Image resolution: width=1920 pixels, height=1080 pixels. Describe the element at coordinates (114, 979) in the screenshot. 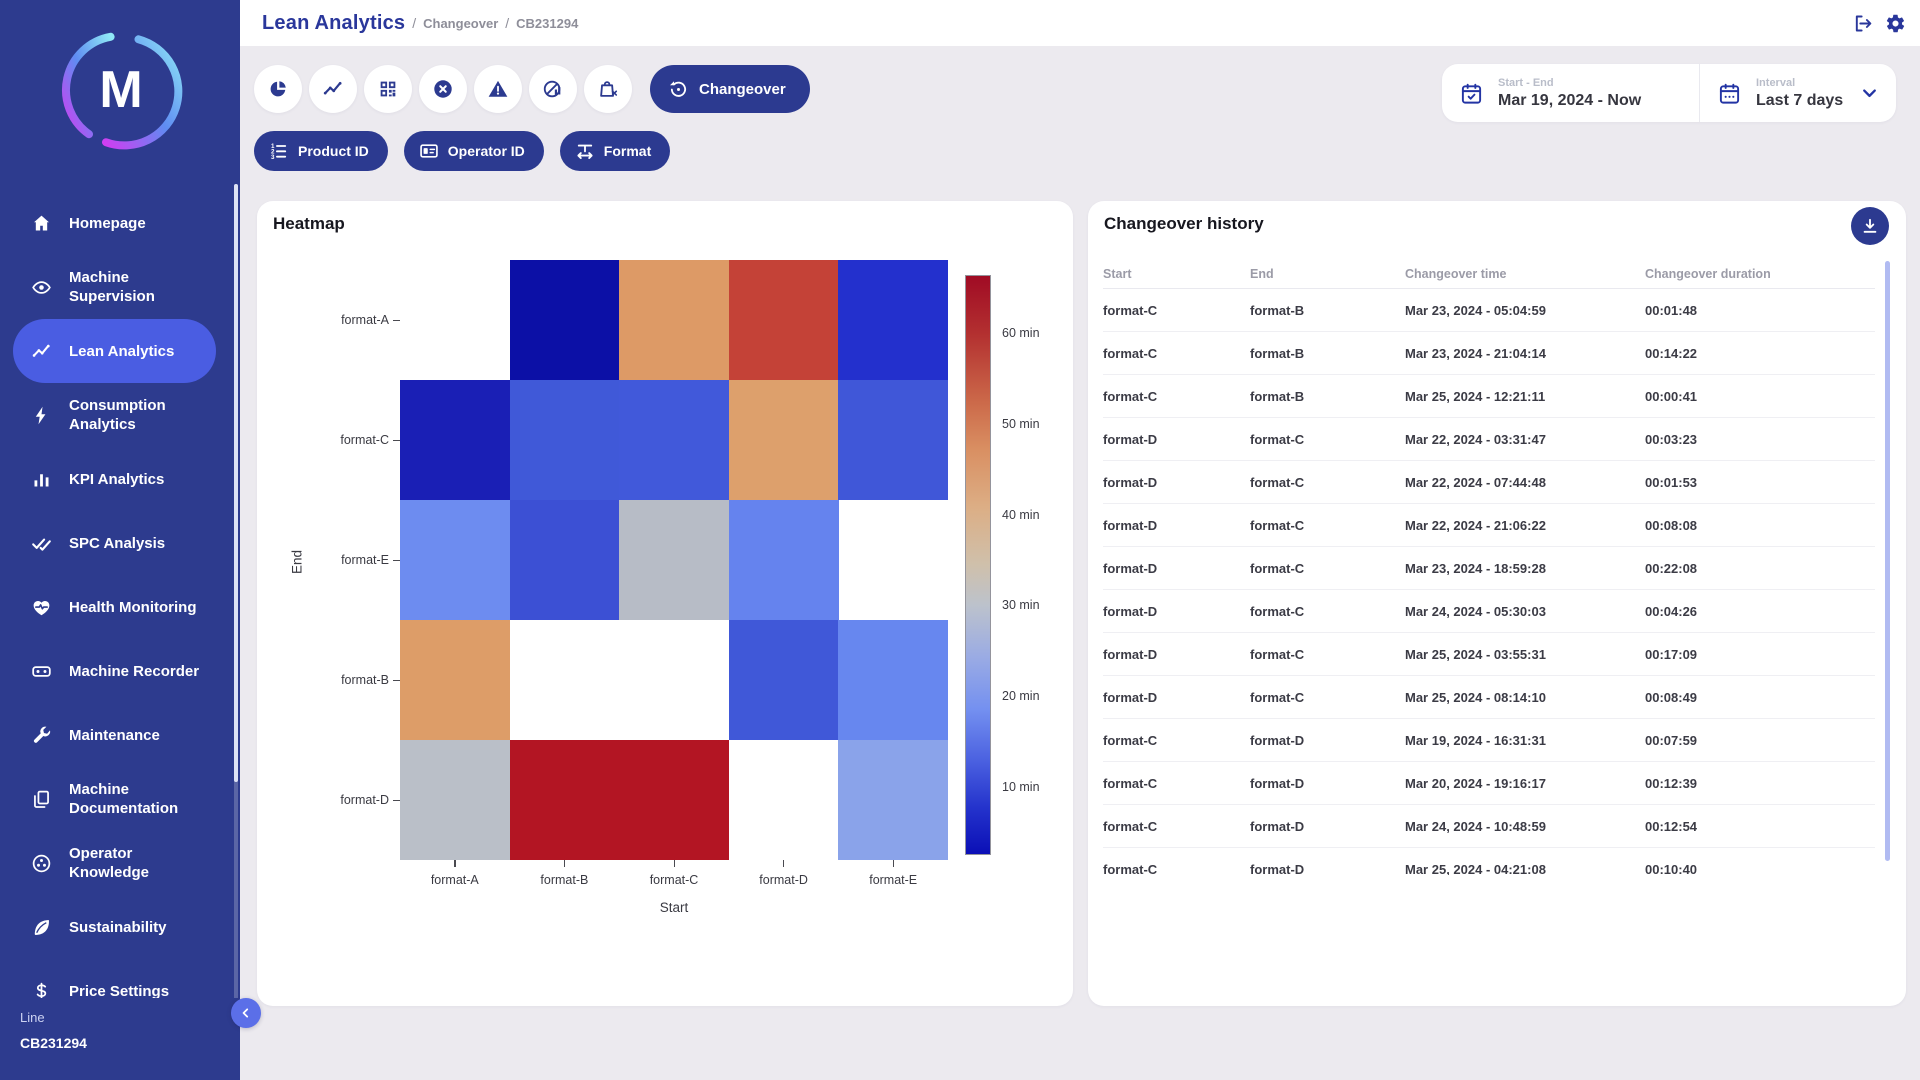

I see `sidebar-item-price-settings: Price Settings` at that location.